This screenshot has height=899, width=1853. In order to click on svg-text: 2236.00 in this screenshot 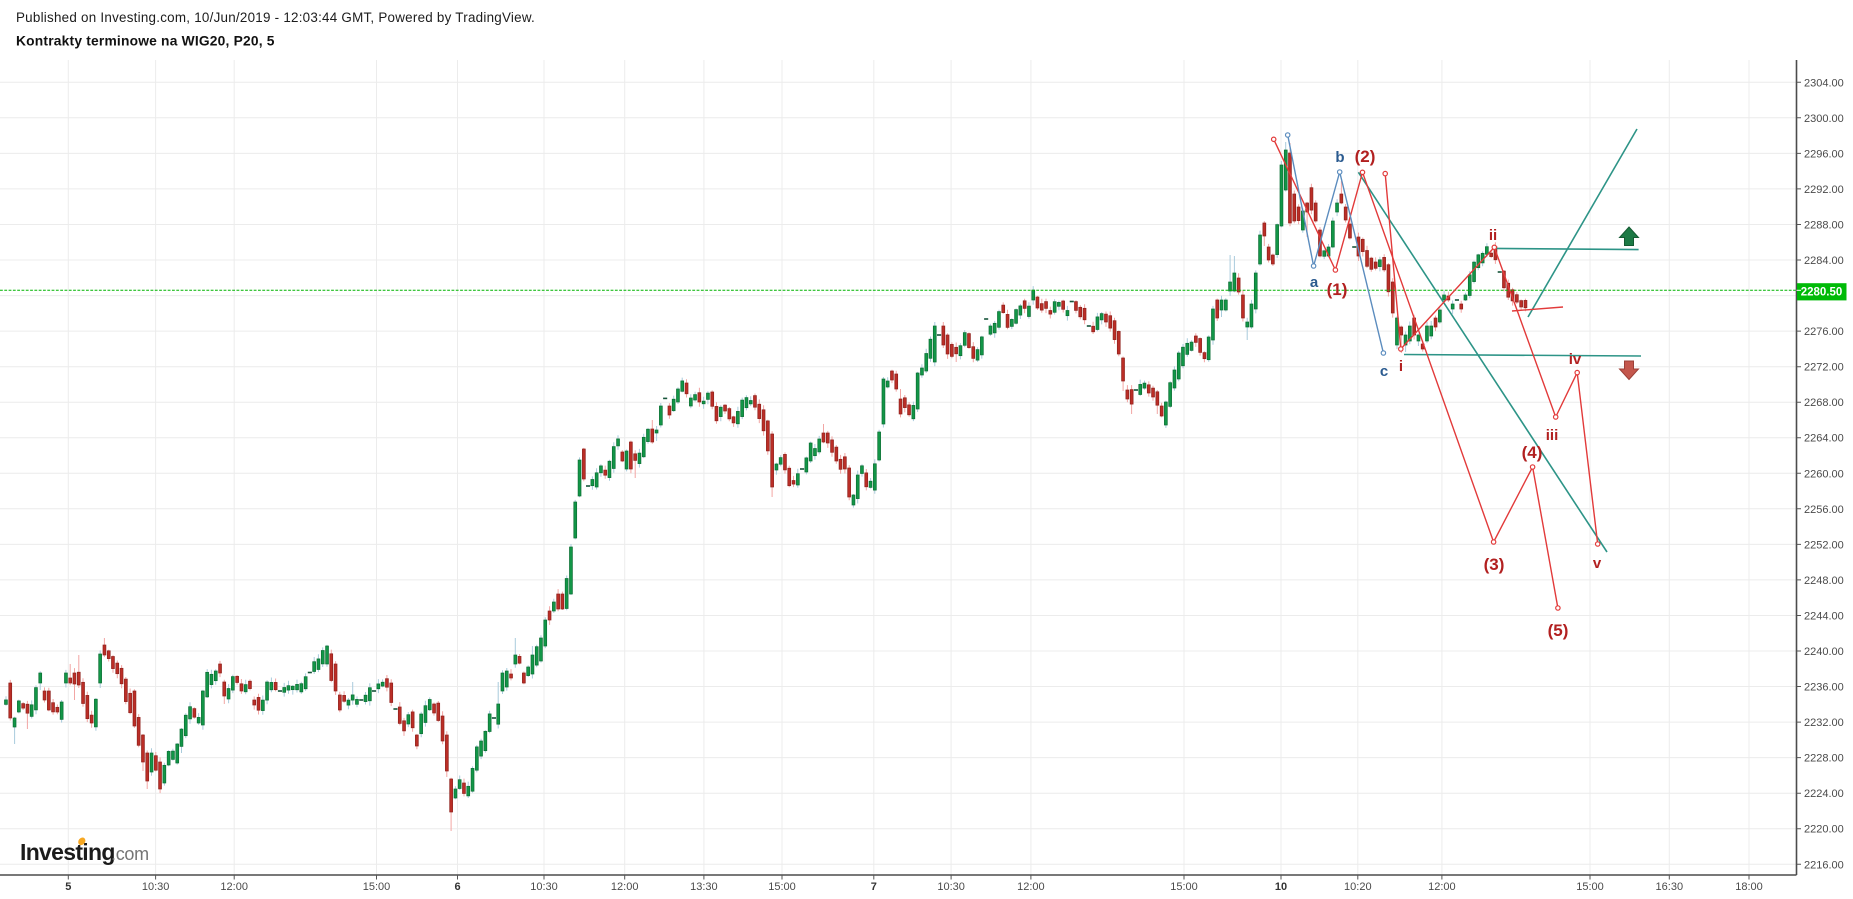, I will do `click(1824, 688)`.